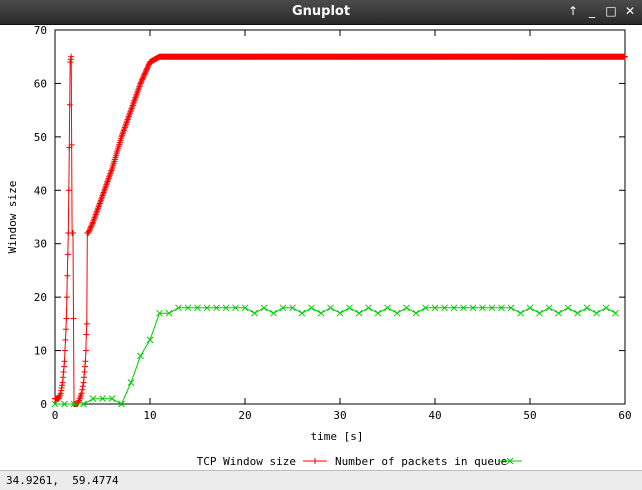 This screenshot has height=490, width=642. Describe the element at coordinates (510, 461) in the screenshot. I see `legend-marker-queue` at that location.